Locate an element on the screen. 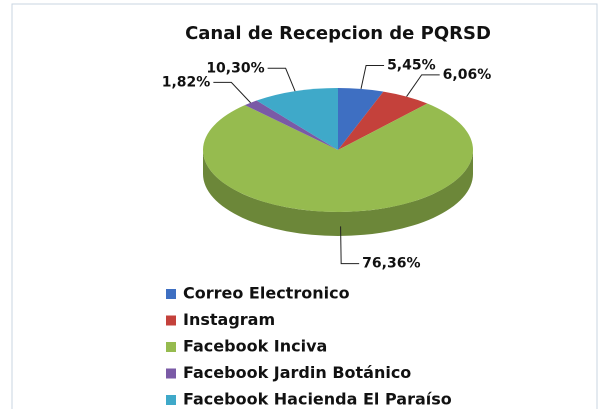 The height and width of the screenshot is (413, 608). data-label: 1,82% is located at coordinates (186, 82).